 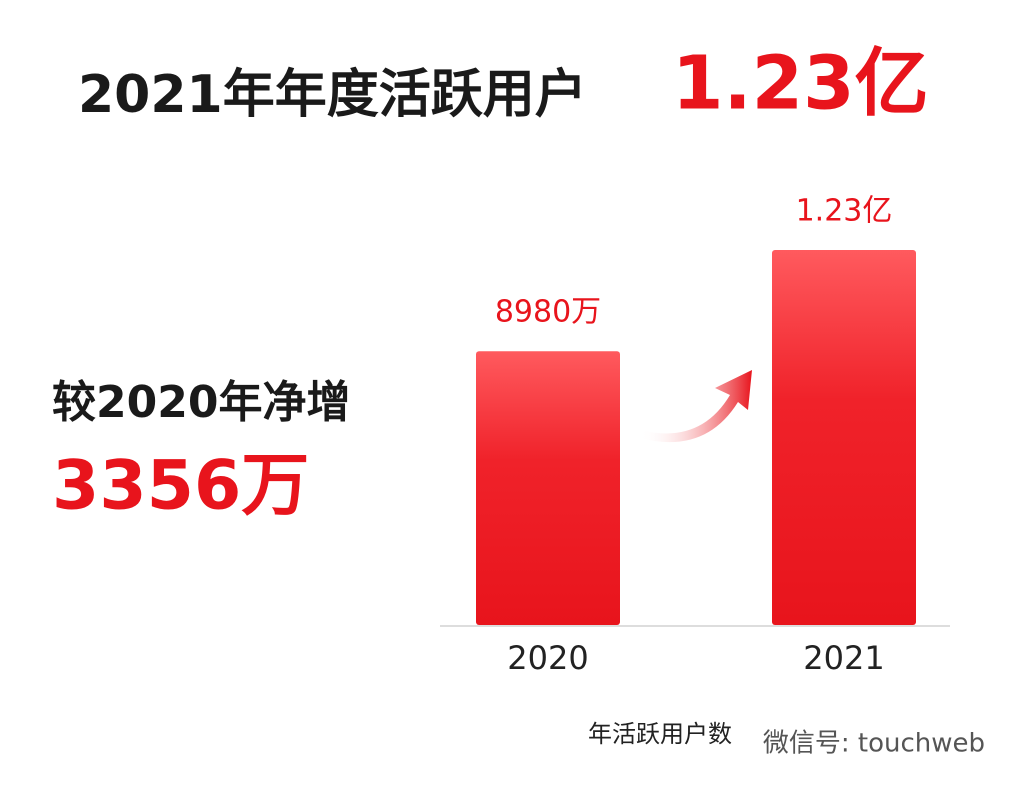 I want to click on annotation-value: 3356万, so click(x=180, y=486).